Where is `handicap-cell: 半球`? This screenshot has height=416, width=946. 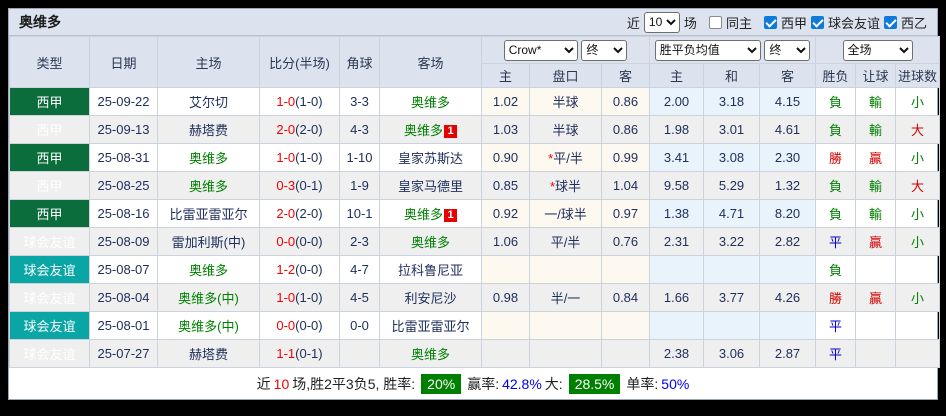
handicap-cell: 半球 is located at coordinates (565, 101).